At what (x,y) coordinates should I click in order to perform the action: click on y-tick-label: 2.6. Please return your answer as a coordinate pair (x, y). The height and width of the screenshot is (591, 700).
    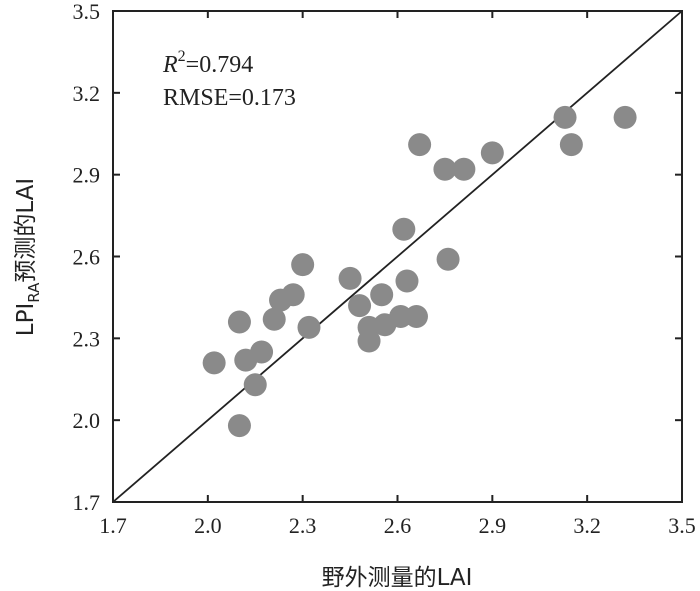
    Looking at the image, I should click on (87, 257).